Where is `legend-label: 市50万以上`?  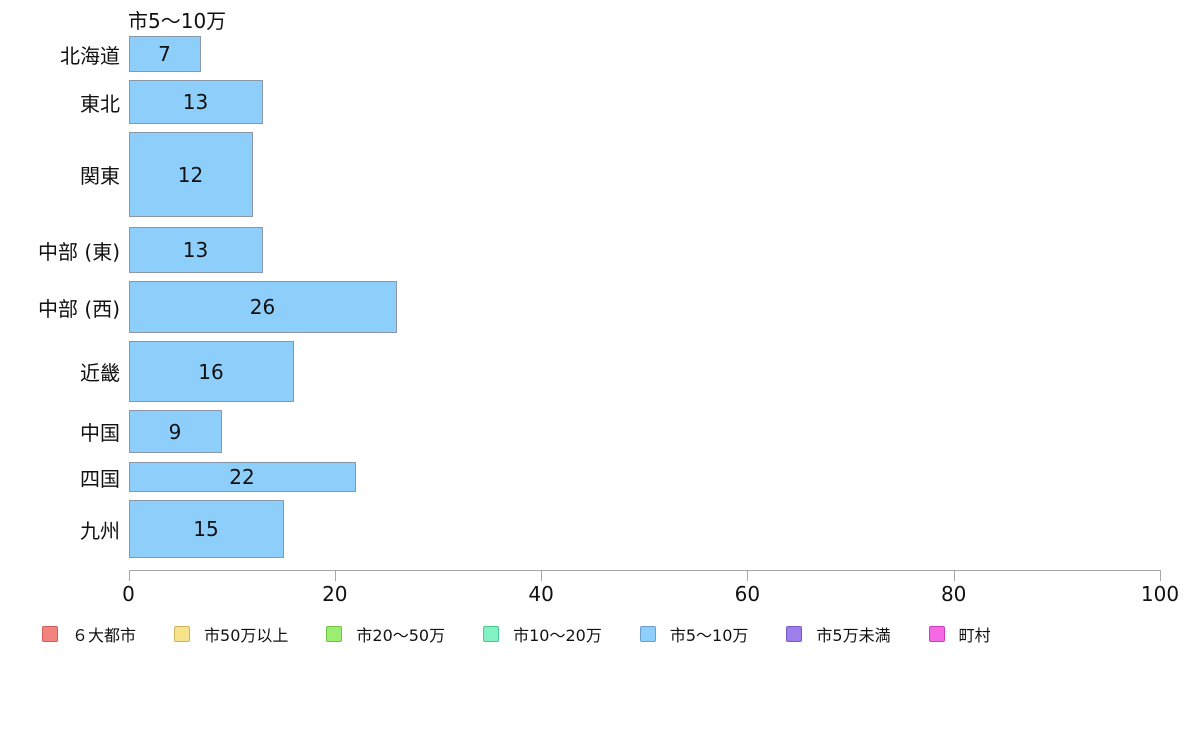 legend-label: 市50万以上 is located at coordinates (246, 635).